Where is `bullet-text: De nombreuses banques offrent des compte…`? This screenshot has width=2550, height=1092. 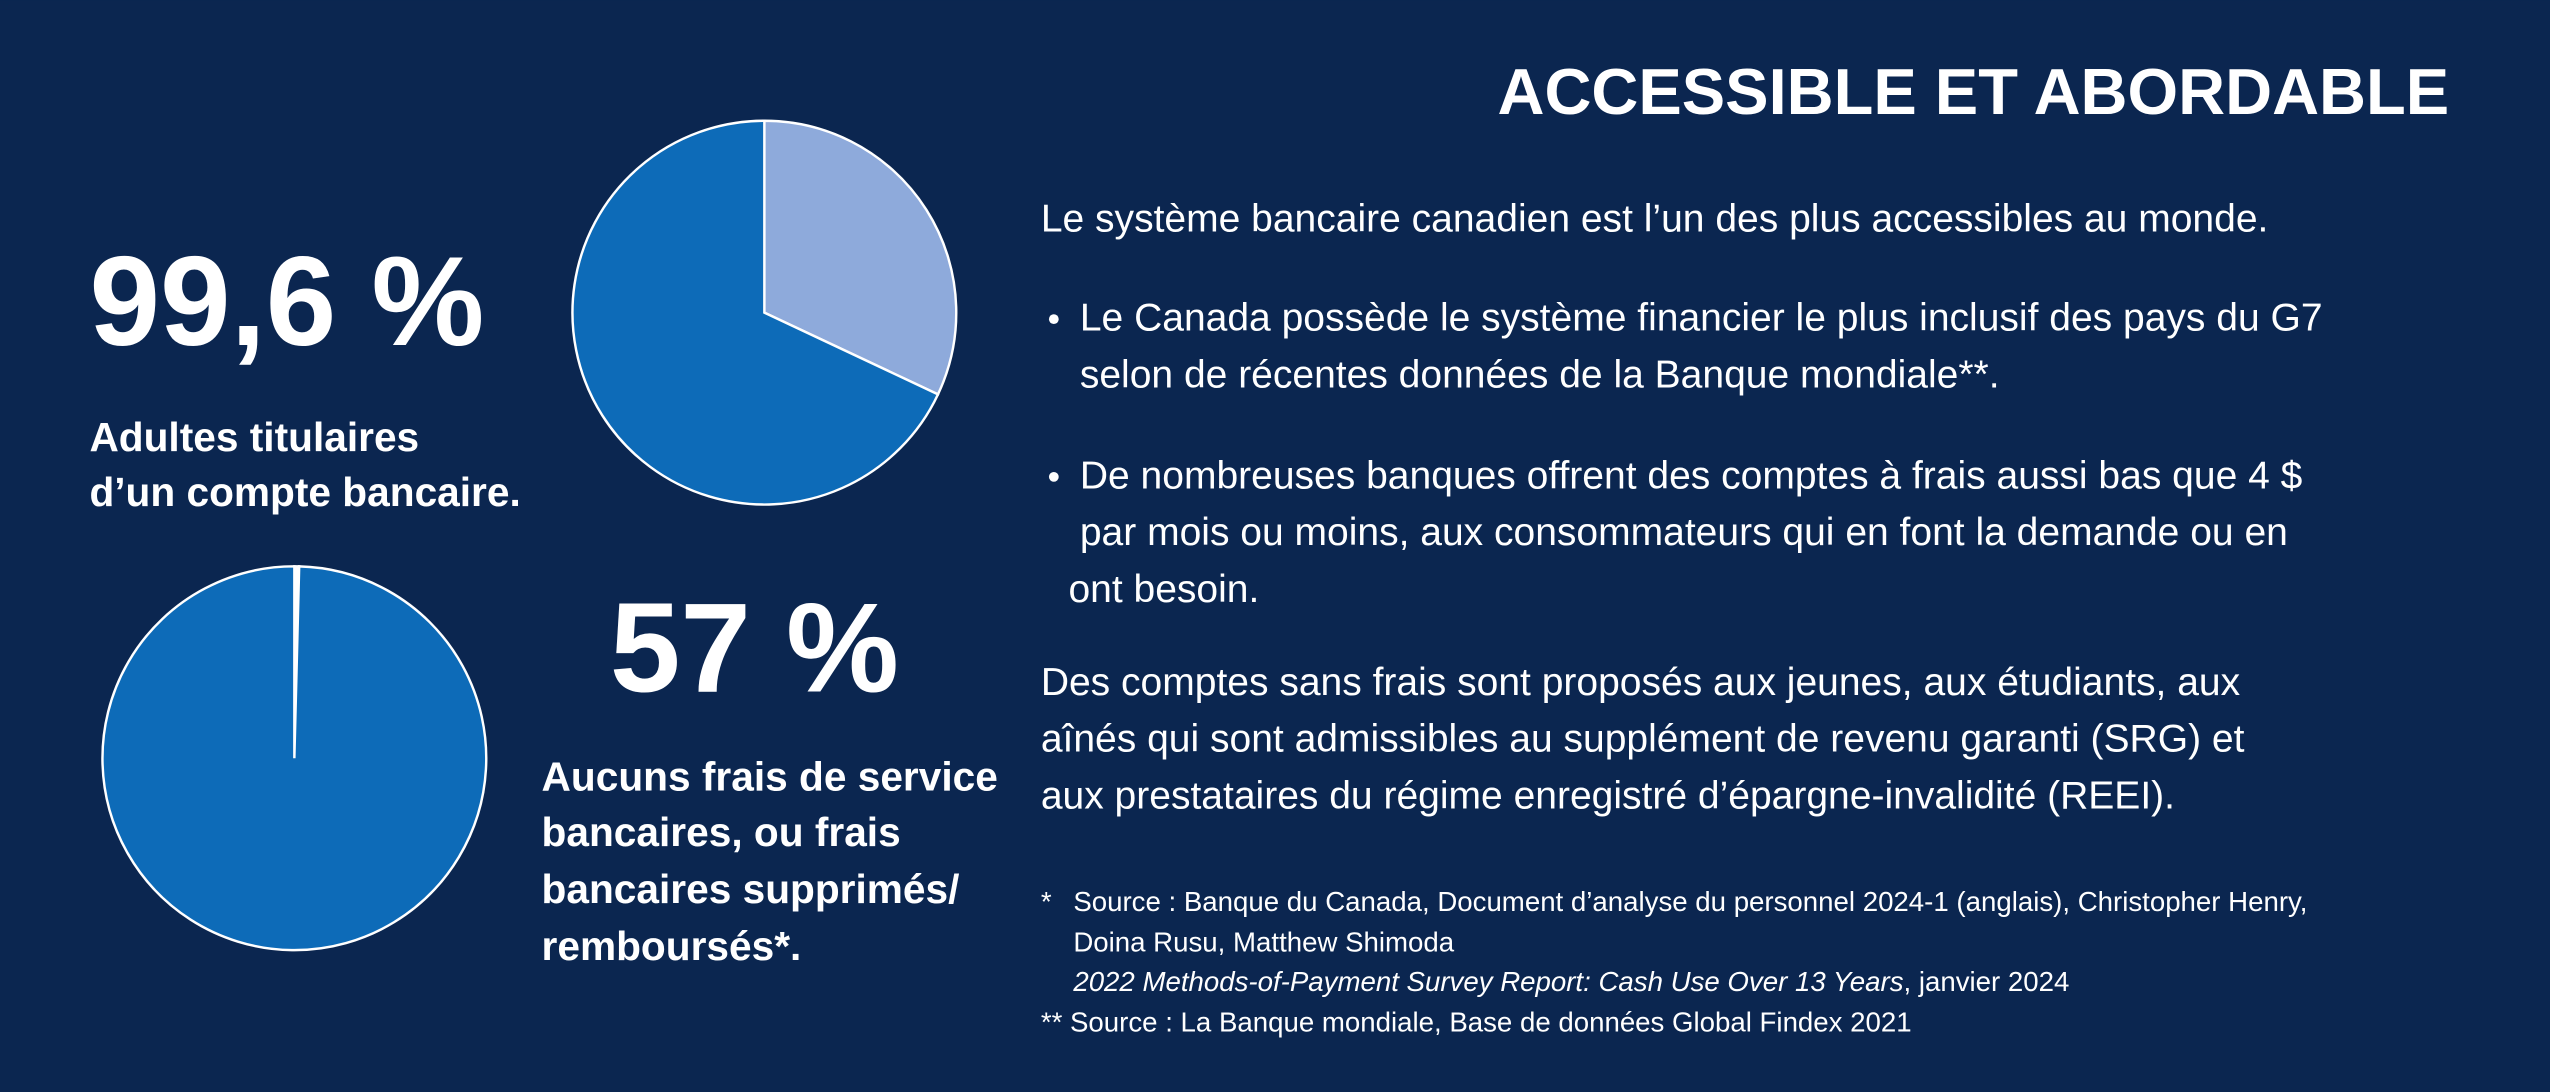 bullet-text: De nombreuses banques offrent des compte… is located at coordinates (1691, 475).